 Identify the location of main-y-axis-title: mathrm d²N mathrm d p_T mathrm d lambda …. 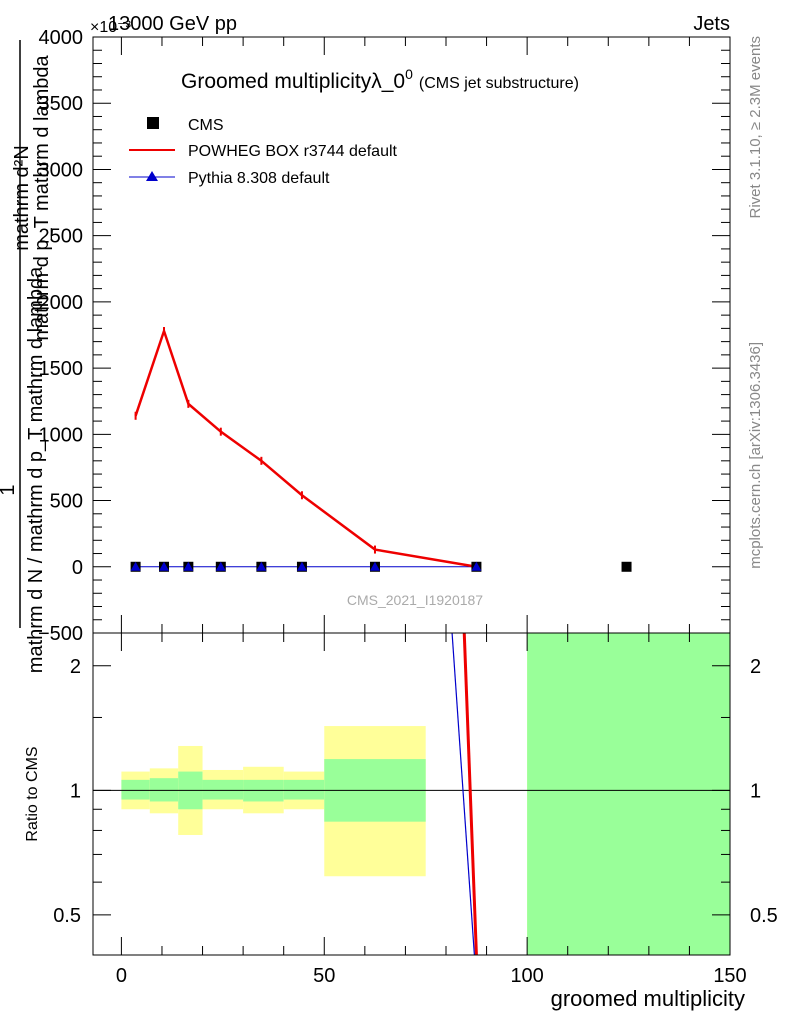
(26, 356).